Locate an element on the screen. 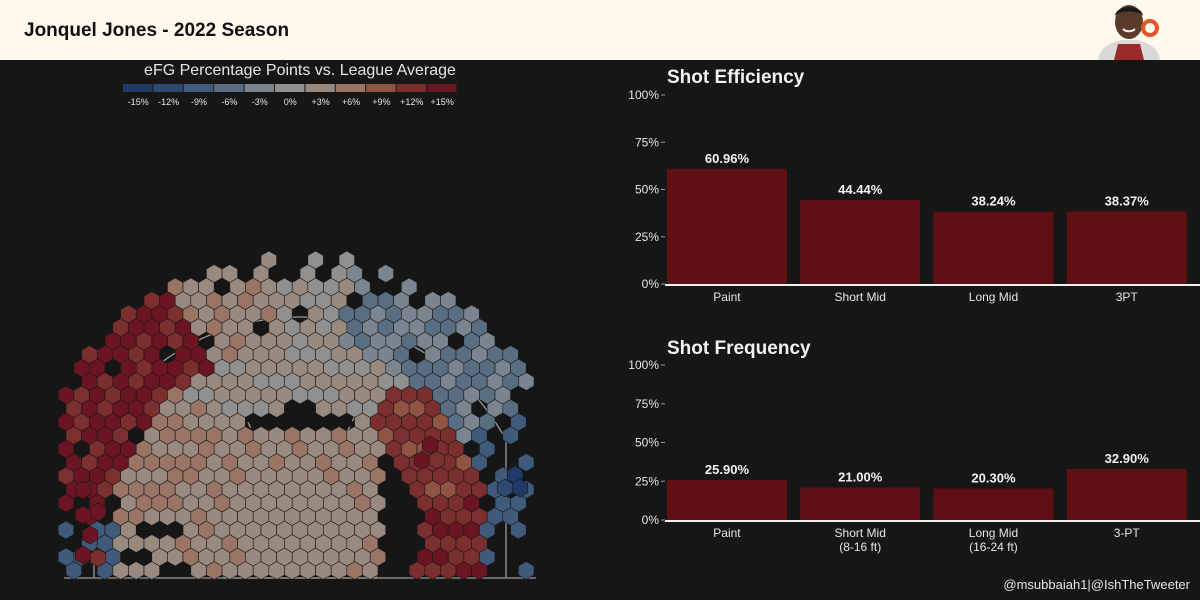  data-label: 21.00% is located at coordinates (860, 476).